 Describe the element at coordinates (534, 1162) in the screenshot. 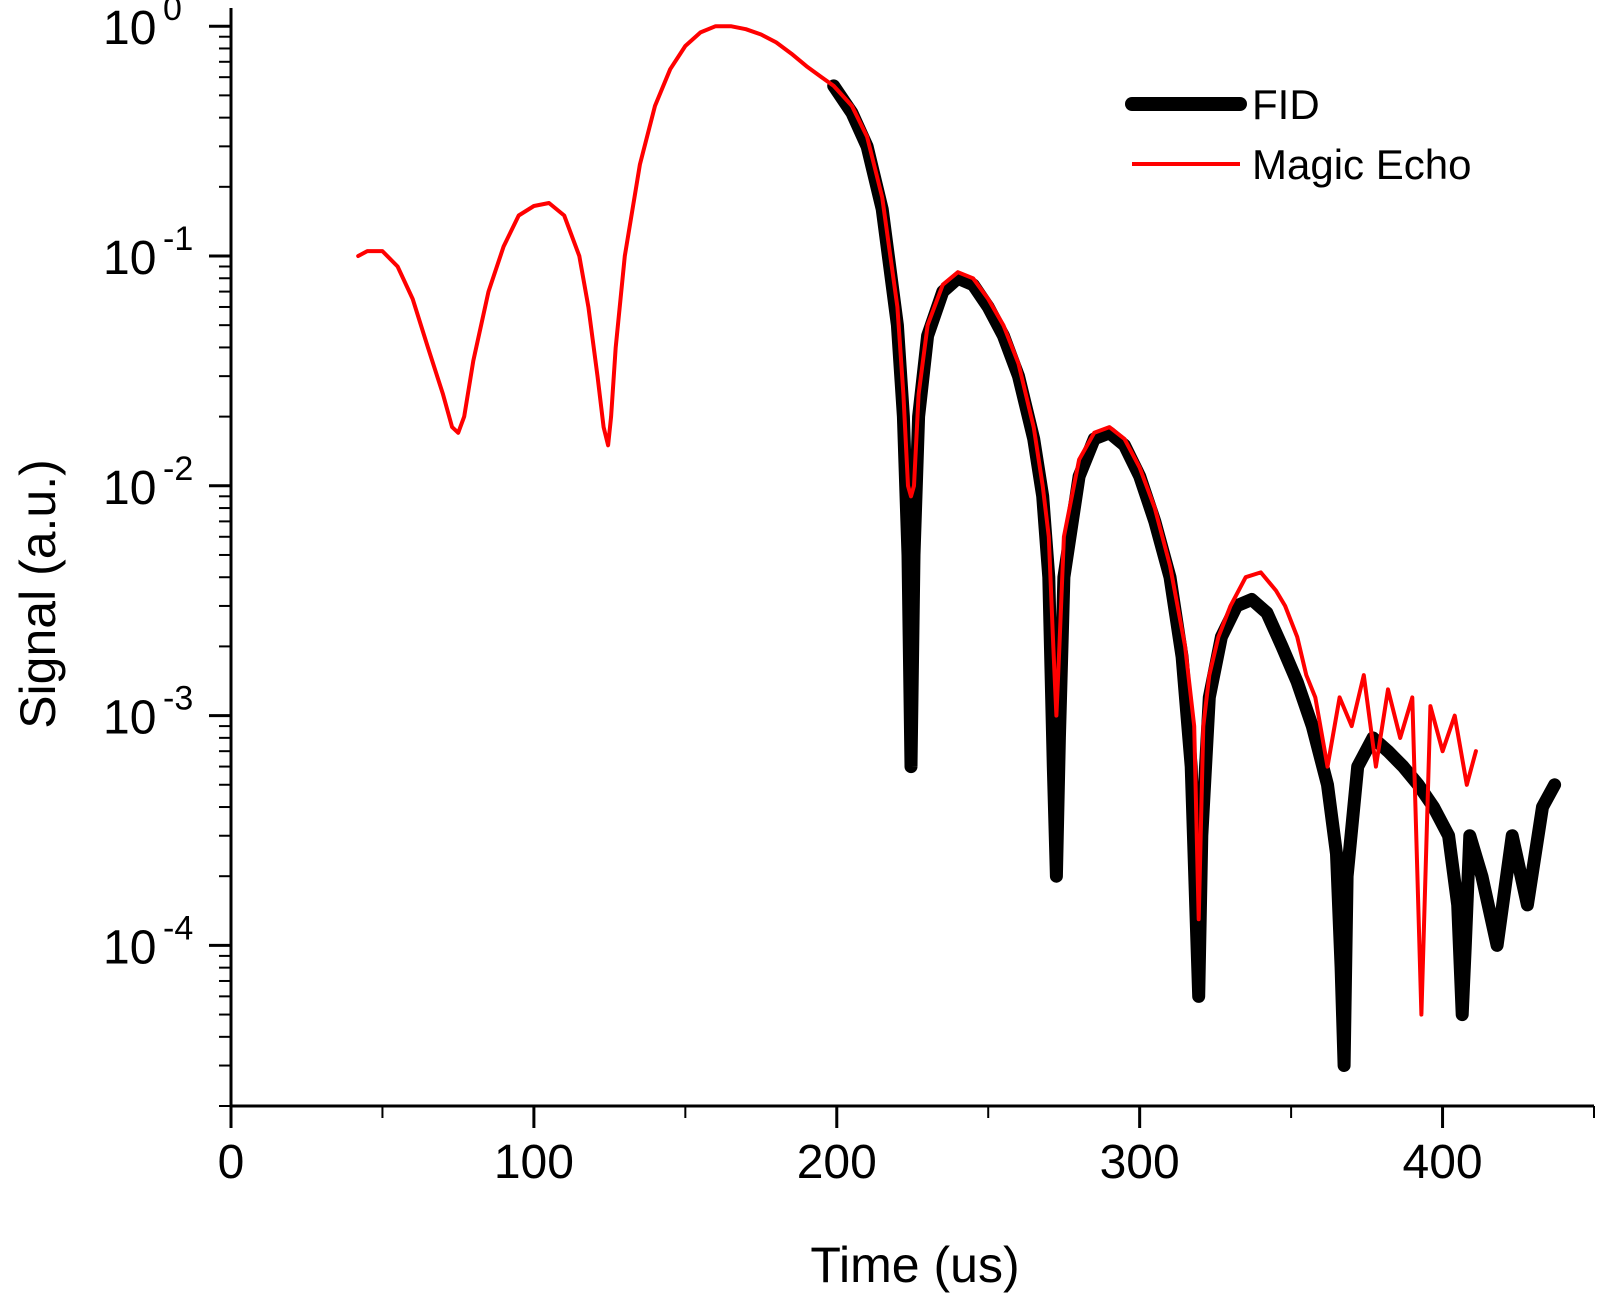

I see `x-tick-label: 100` at that location.